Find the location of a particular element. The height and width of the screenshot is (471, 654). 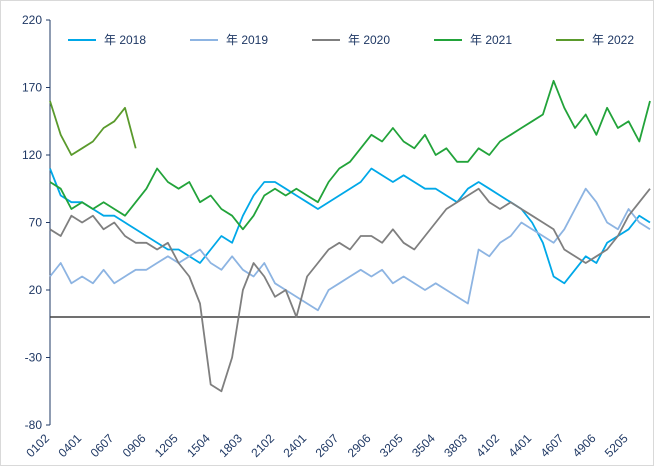

y-tick-label: -80 is located at coordinates (34, 425).